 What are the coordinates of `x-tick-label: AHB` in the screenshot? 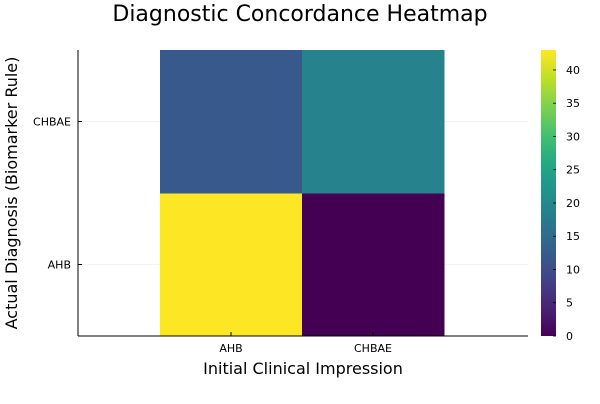 It's located at (230, 348).